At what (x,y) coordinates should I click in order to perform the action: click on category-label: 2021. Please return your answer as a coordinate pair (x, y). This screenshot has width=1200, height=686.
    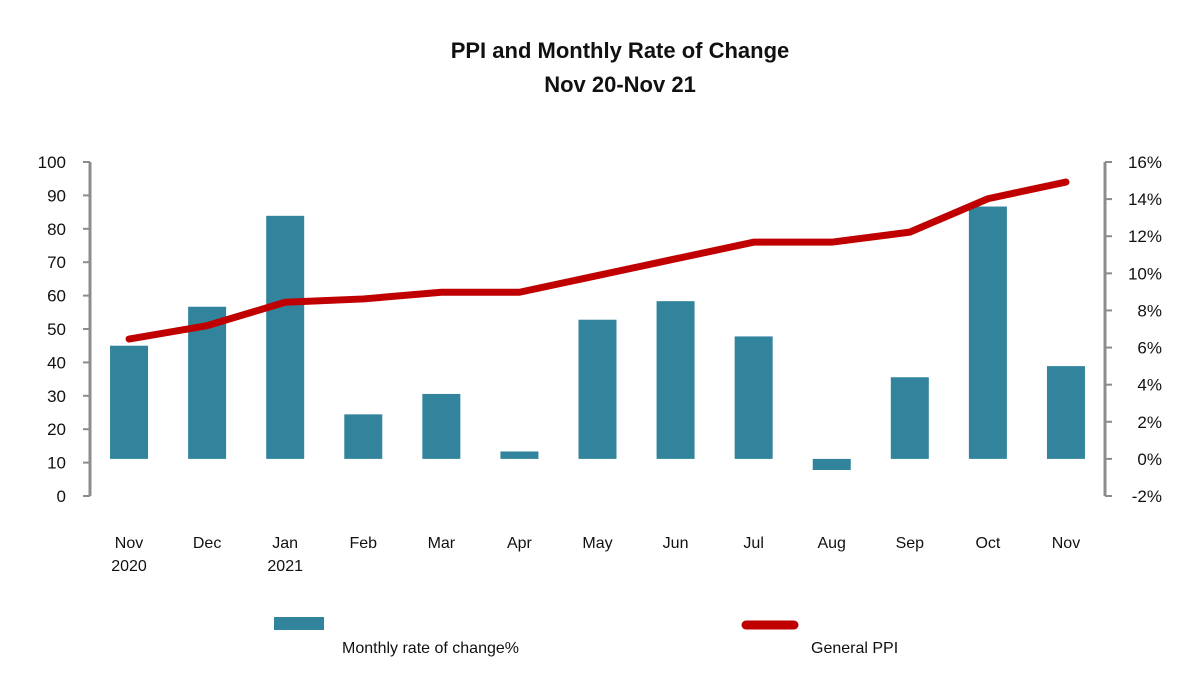
    Looking at the image, I should click on (285, 566).